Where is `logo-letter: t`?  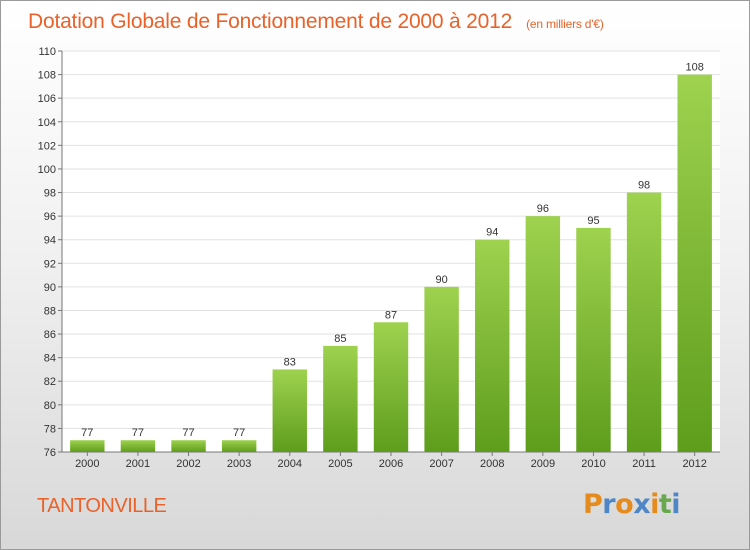
logo-letter: t is located at coordinates (665, 504).